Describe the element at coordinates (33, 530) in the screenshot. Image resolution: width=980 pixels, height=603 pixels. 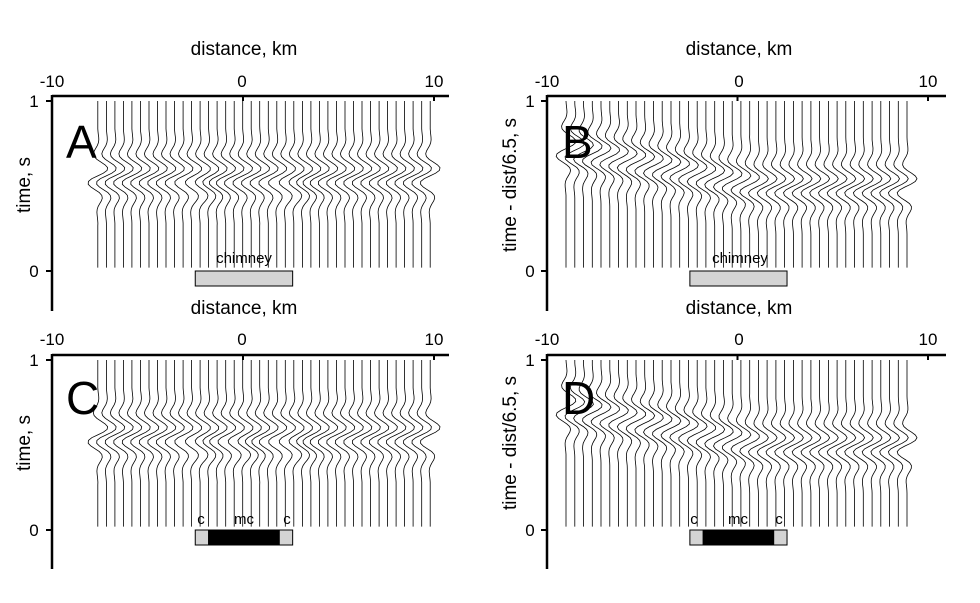
I see `panel-c-ytick-bottom: 0` at that location.